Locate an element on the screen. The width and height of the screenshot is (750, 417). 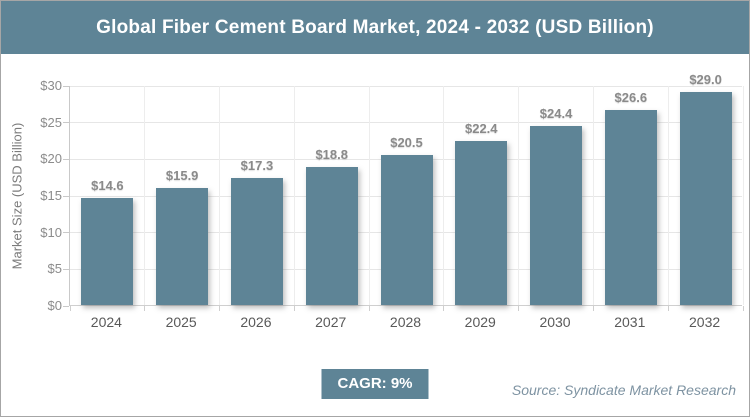
x-tick-label: 2025 is located at coordinates (181, 322).